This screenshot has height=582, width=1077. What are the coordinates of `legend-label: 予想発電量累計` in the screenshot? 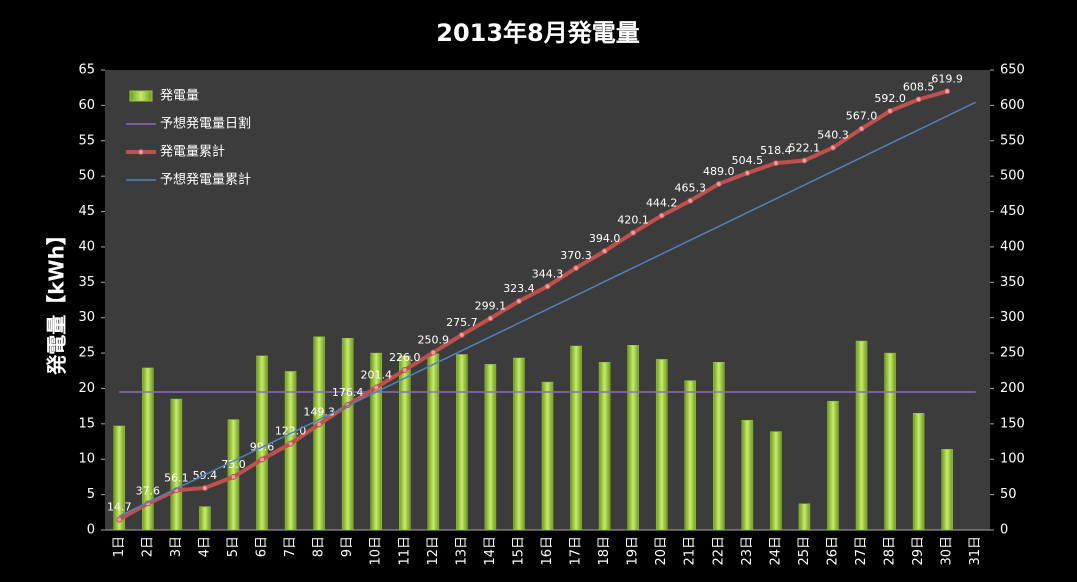 It's located at (205, 180).